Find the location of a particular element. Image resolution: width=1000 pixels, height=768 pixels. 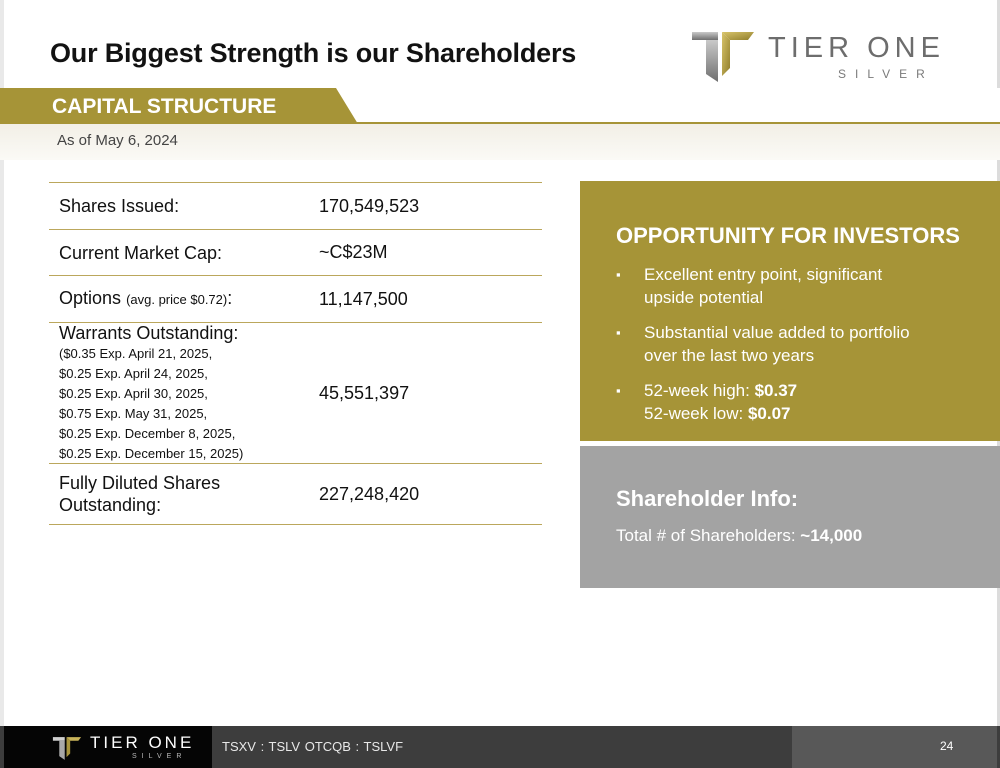

company-logo: TIER ONE SILVER is located at coordinates (825, 58).